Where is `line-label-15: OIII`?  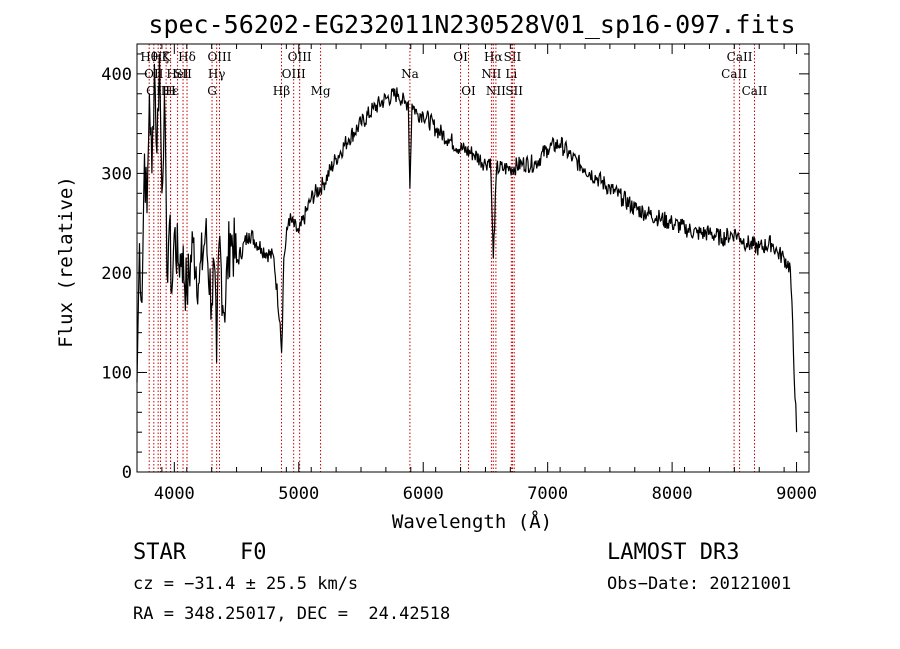
line-label-15: OIII is located at coordinates (300, 57).